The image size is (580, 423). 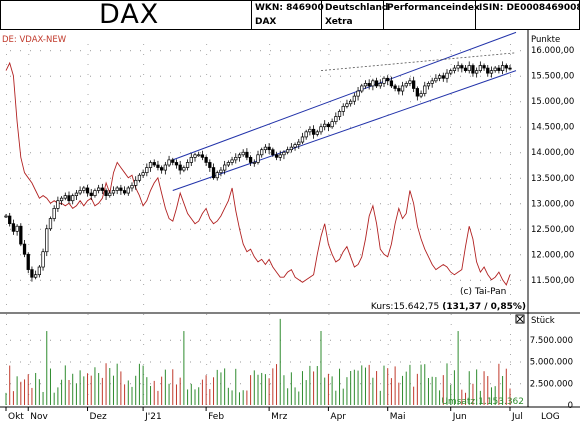 I want to click on price-tick-label: 16.000,00, so click(x=552, y=51).